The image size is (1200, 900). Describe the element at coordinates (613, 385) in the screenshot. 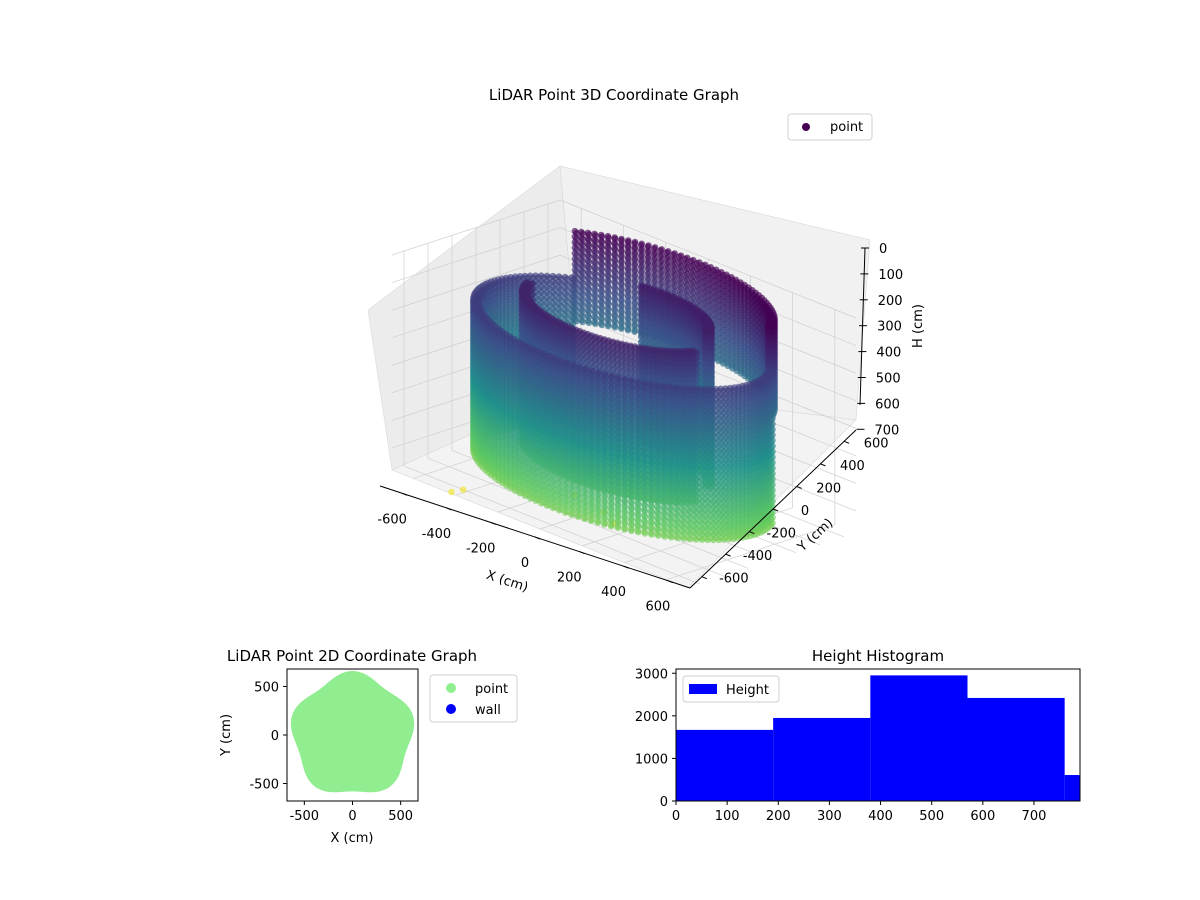

I see `scatter-3d-points` at that location.